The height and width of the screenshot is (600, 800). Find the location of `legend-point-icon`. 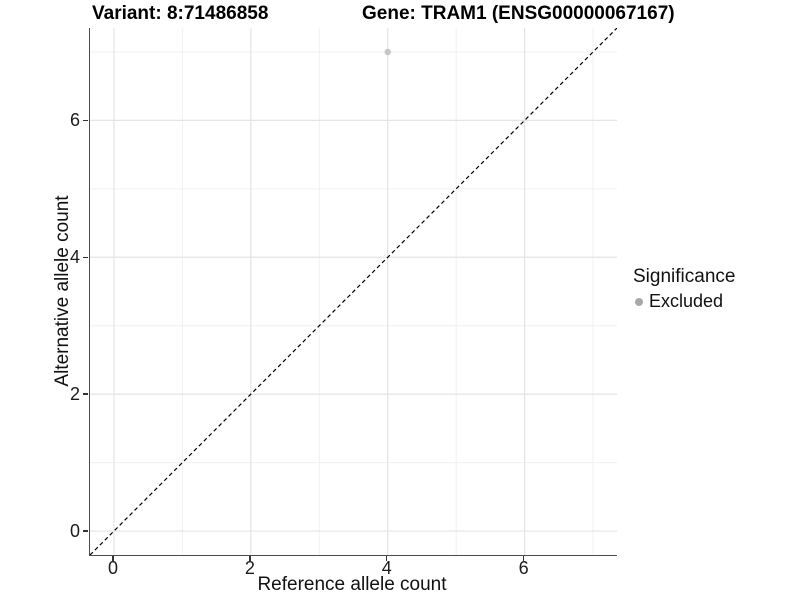

legend-point-icon is located at coordinates (639, 301).